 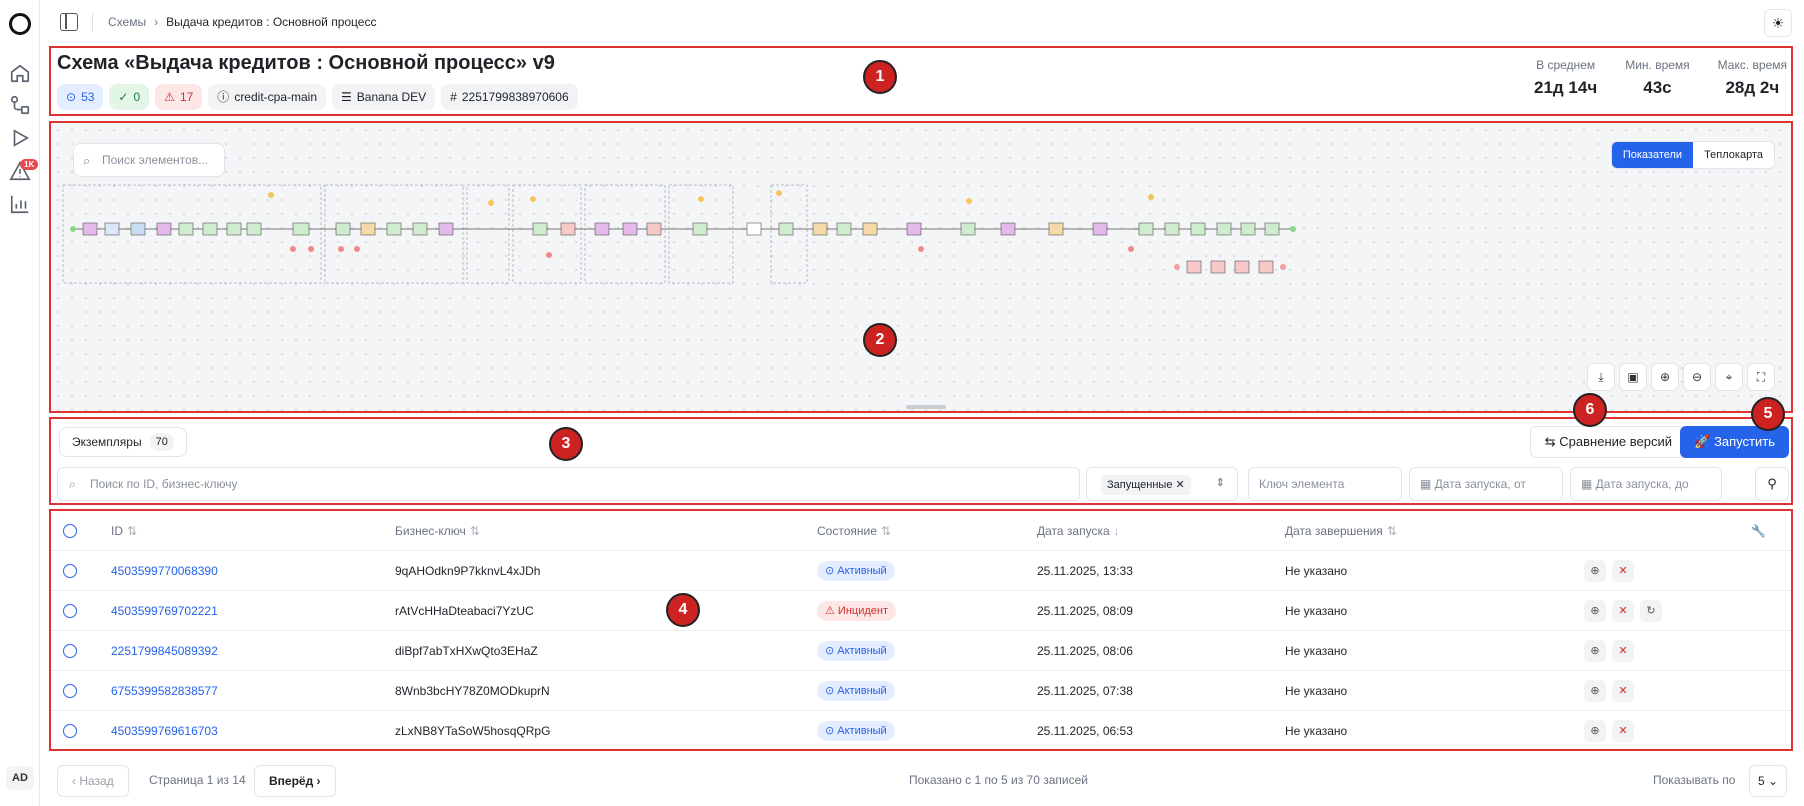 What do you see at coordinates (129, 97) in the screenshot?
I see `completed-count-chip: ✓ 0` at bounding box center [129, 97].